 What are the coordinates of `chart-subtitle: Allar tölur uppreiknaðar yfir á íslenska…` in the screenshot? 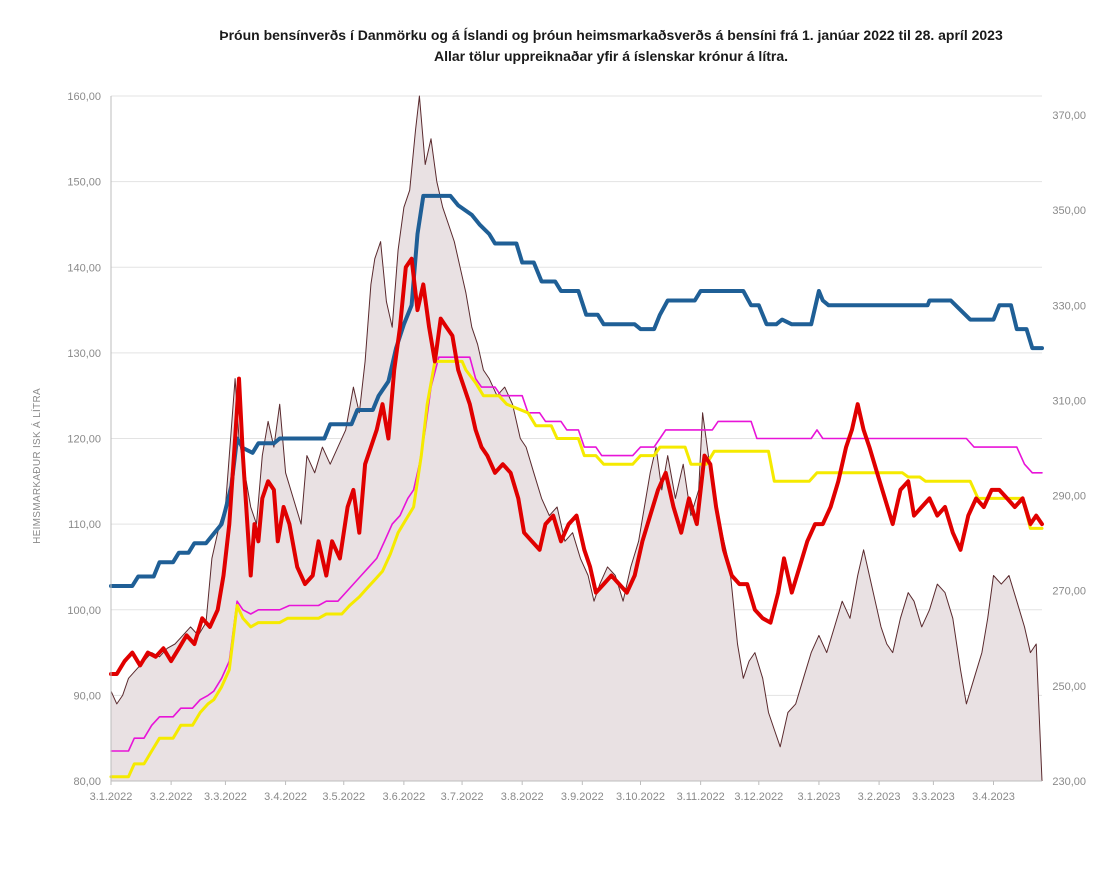 It's located at (611, 56).